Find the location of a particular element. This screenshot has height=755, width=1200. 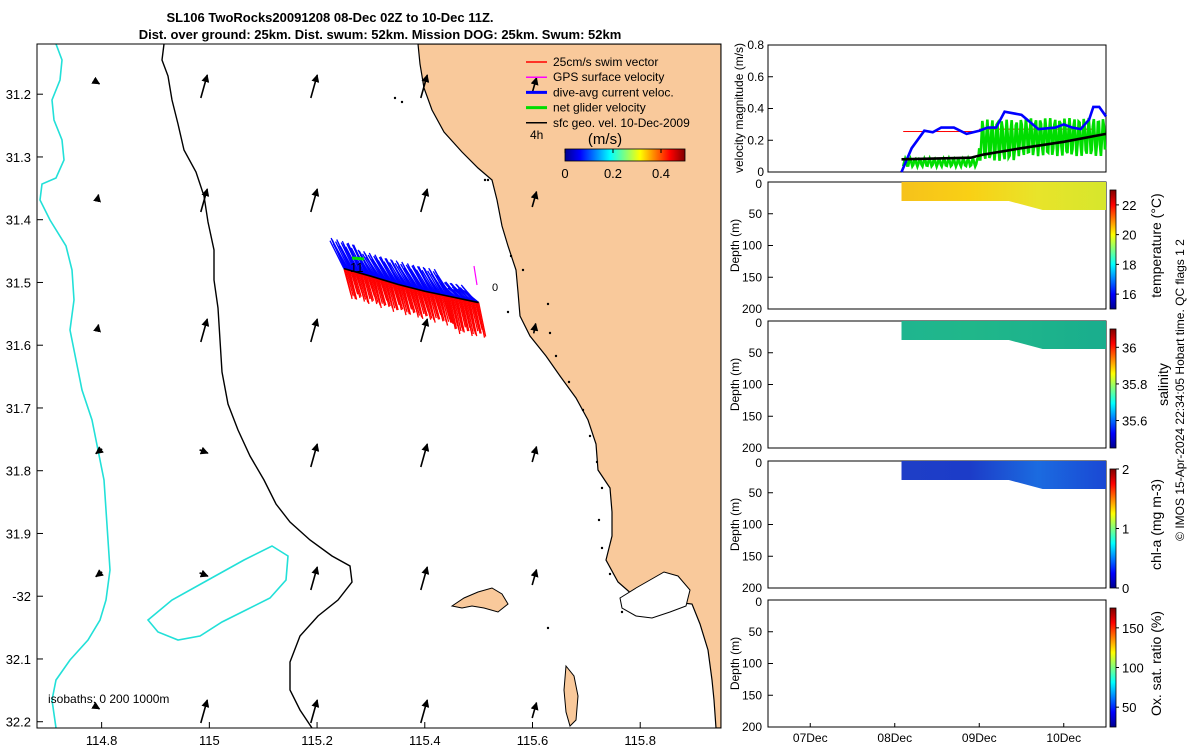

map-x-tick-label: 115.2 is located at coordinates (317, 740).